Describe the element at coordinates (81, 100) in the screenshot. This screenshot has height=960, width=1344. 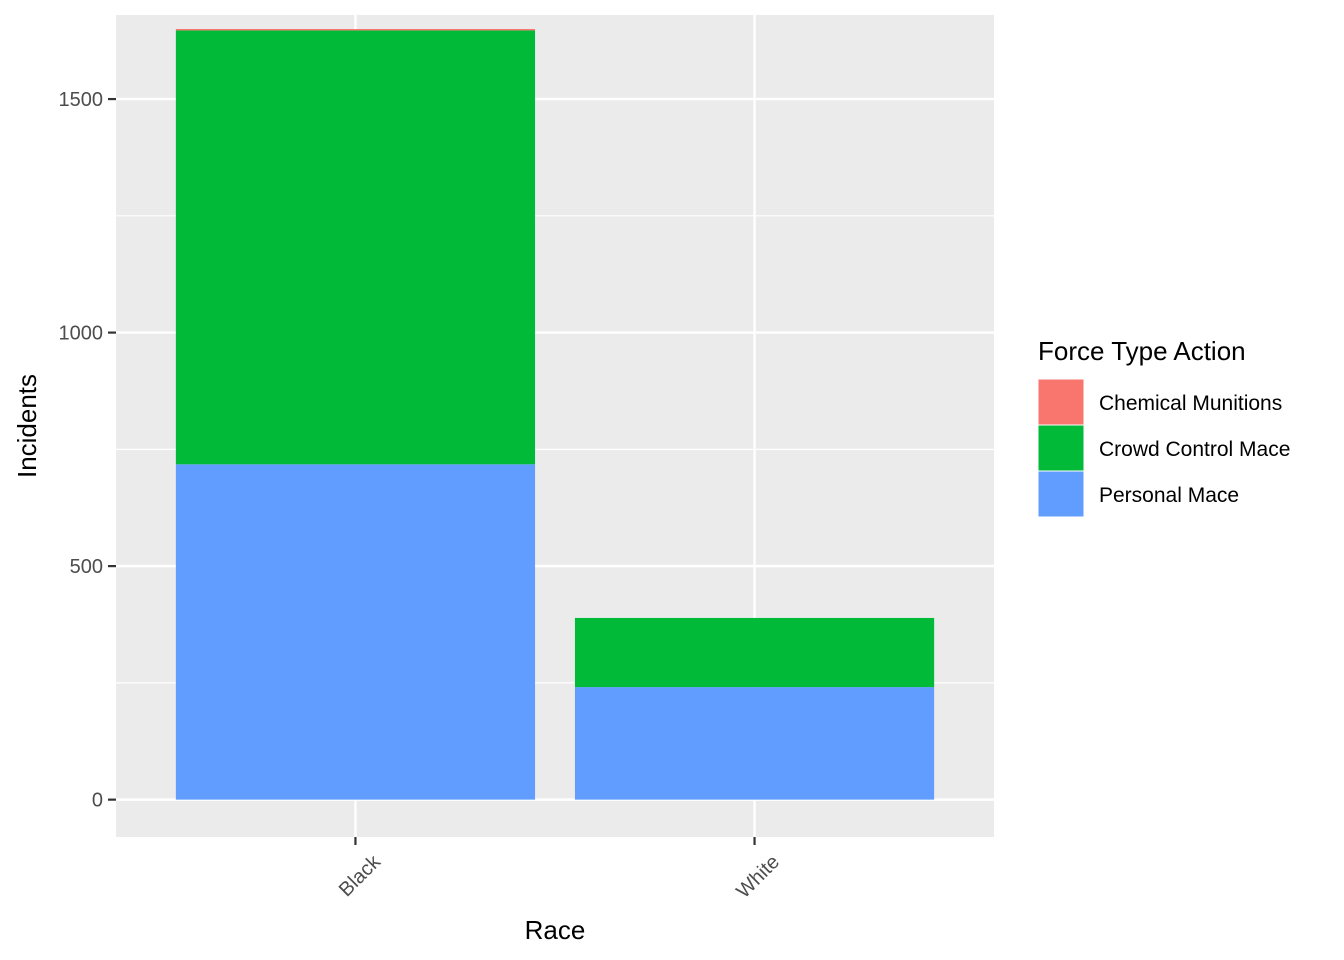
I see `y-tick-label: 1500` at that location.